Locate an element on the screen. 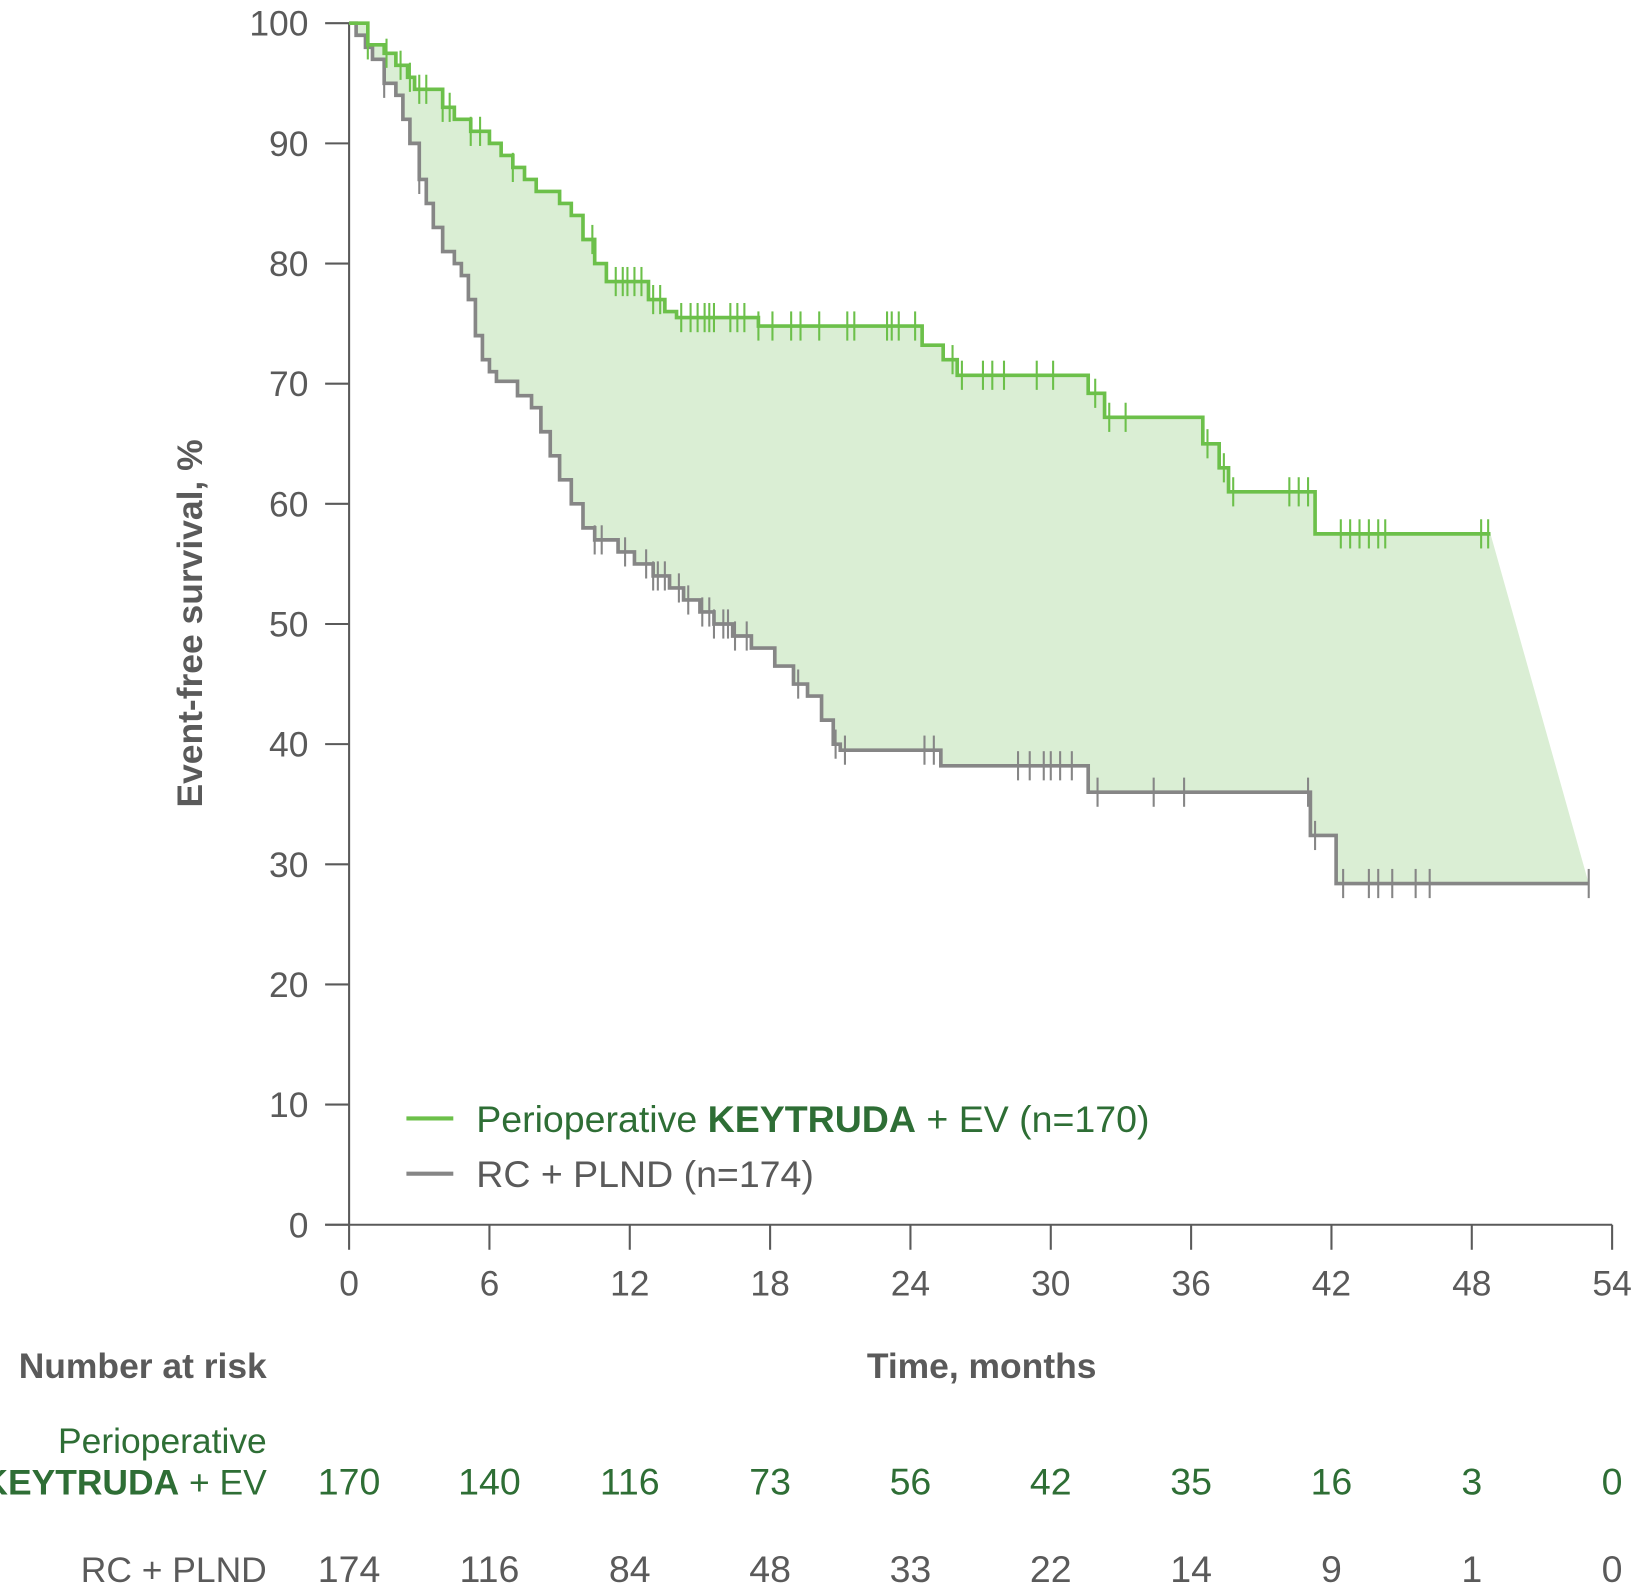  at-risk-value: 56 is located at coordinates (911, 1482).